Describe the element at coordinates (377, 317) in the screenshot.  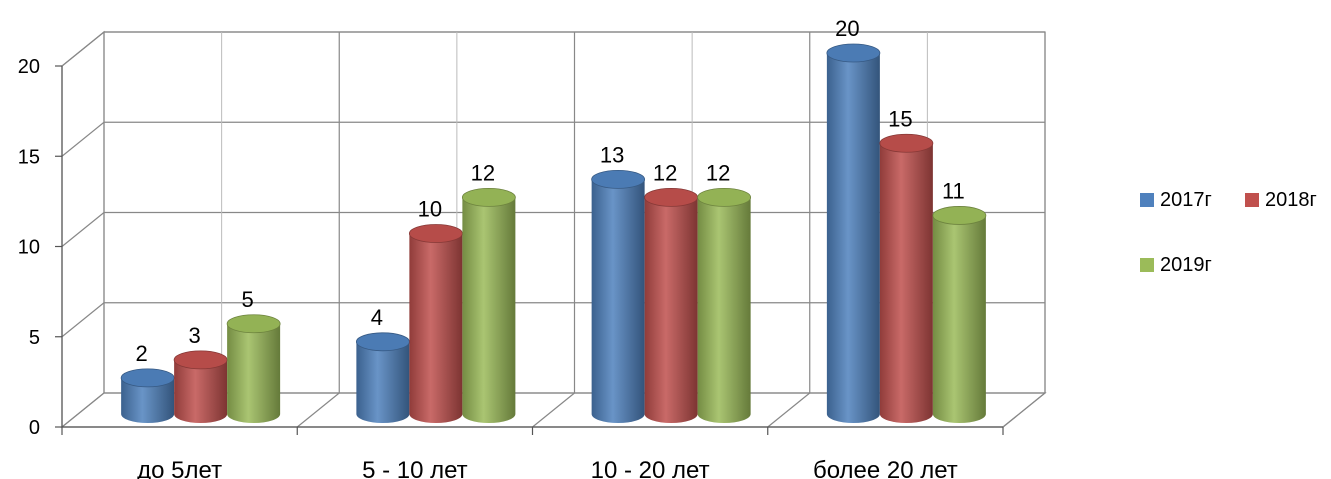
I see `data-label: 4` at that location.